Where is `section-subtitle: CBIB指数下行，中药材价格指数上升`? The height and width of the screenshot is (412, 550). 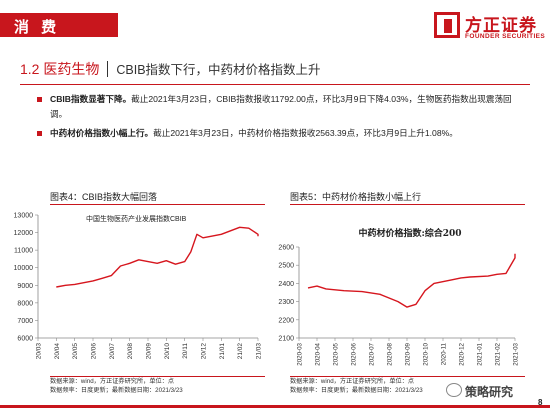
section-subtitle: CBIB指数下行，中药材价格指数上升 is located at coordinates (218, 70).